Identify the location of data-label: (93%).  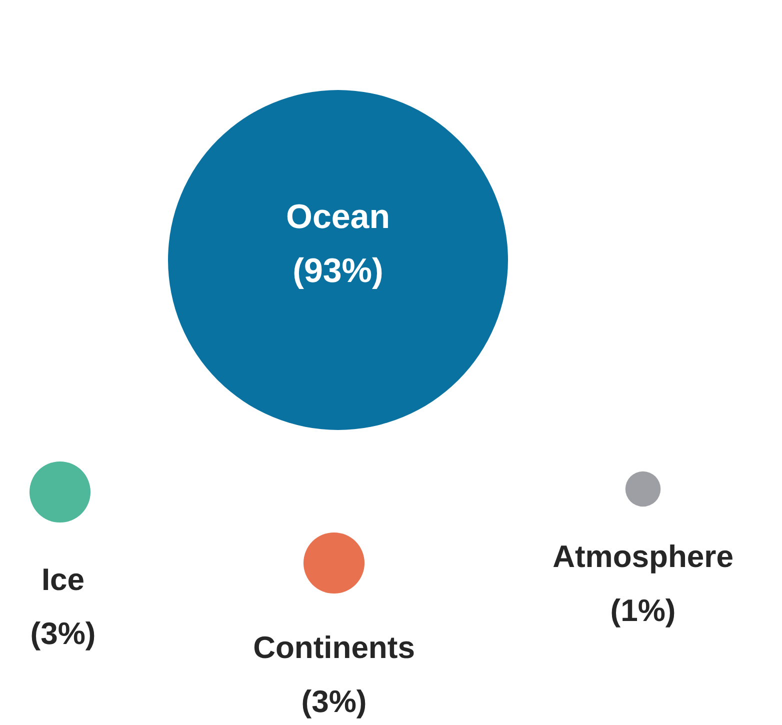
(338, 271).